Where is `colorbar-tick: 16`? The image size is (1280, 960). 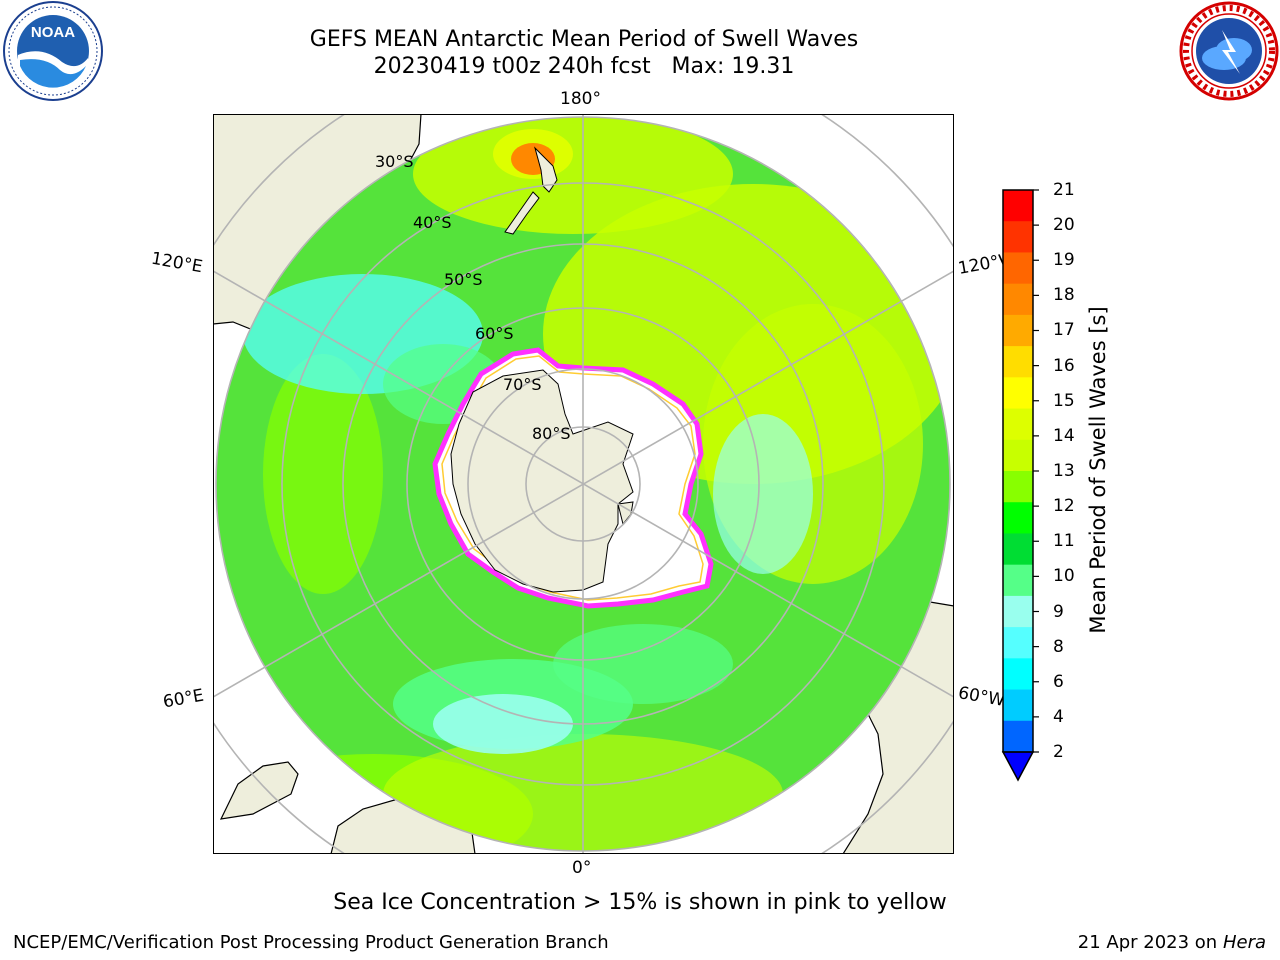
colorbar-tick: 16 is located at coordinates (1064, 366).